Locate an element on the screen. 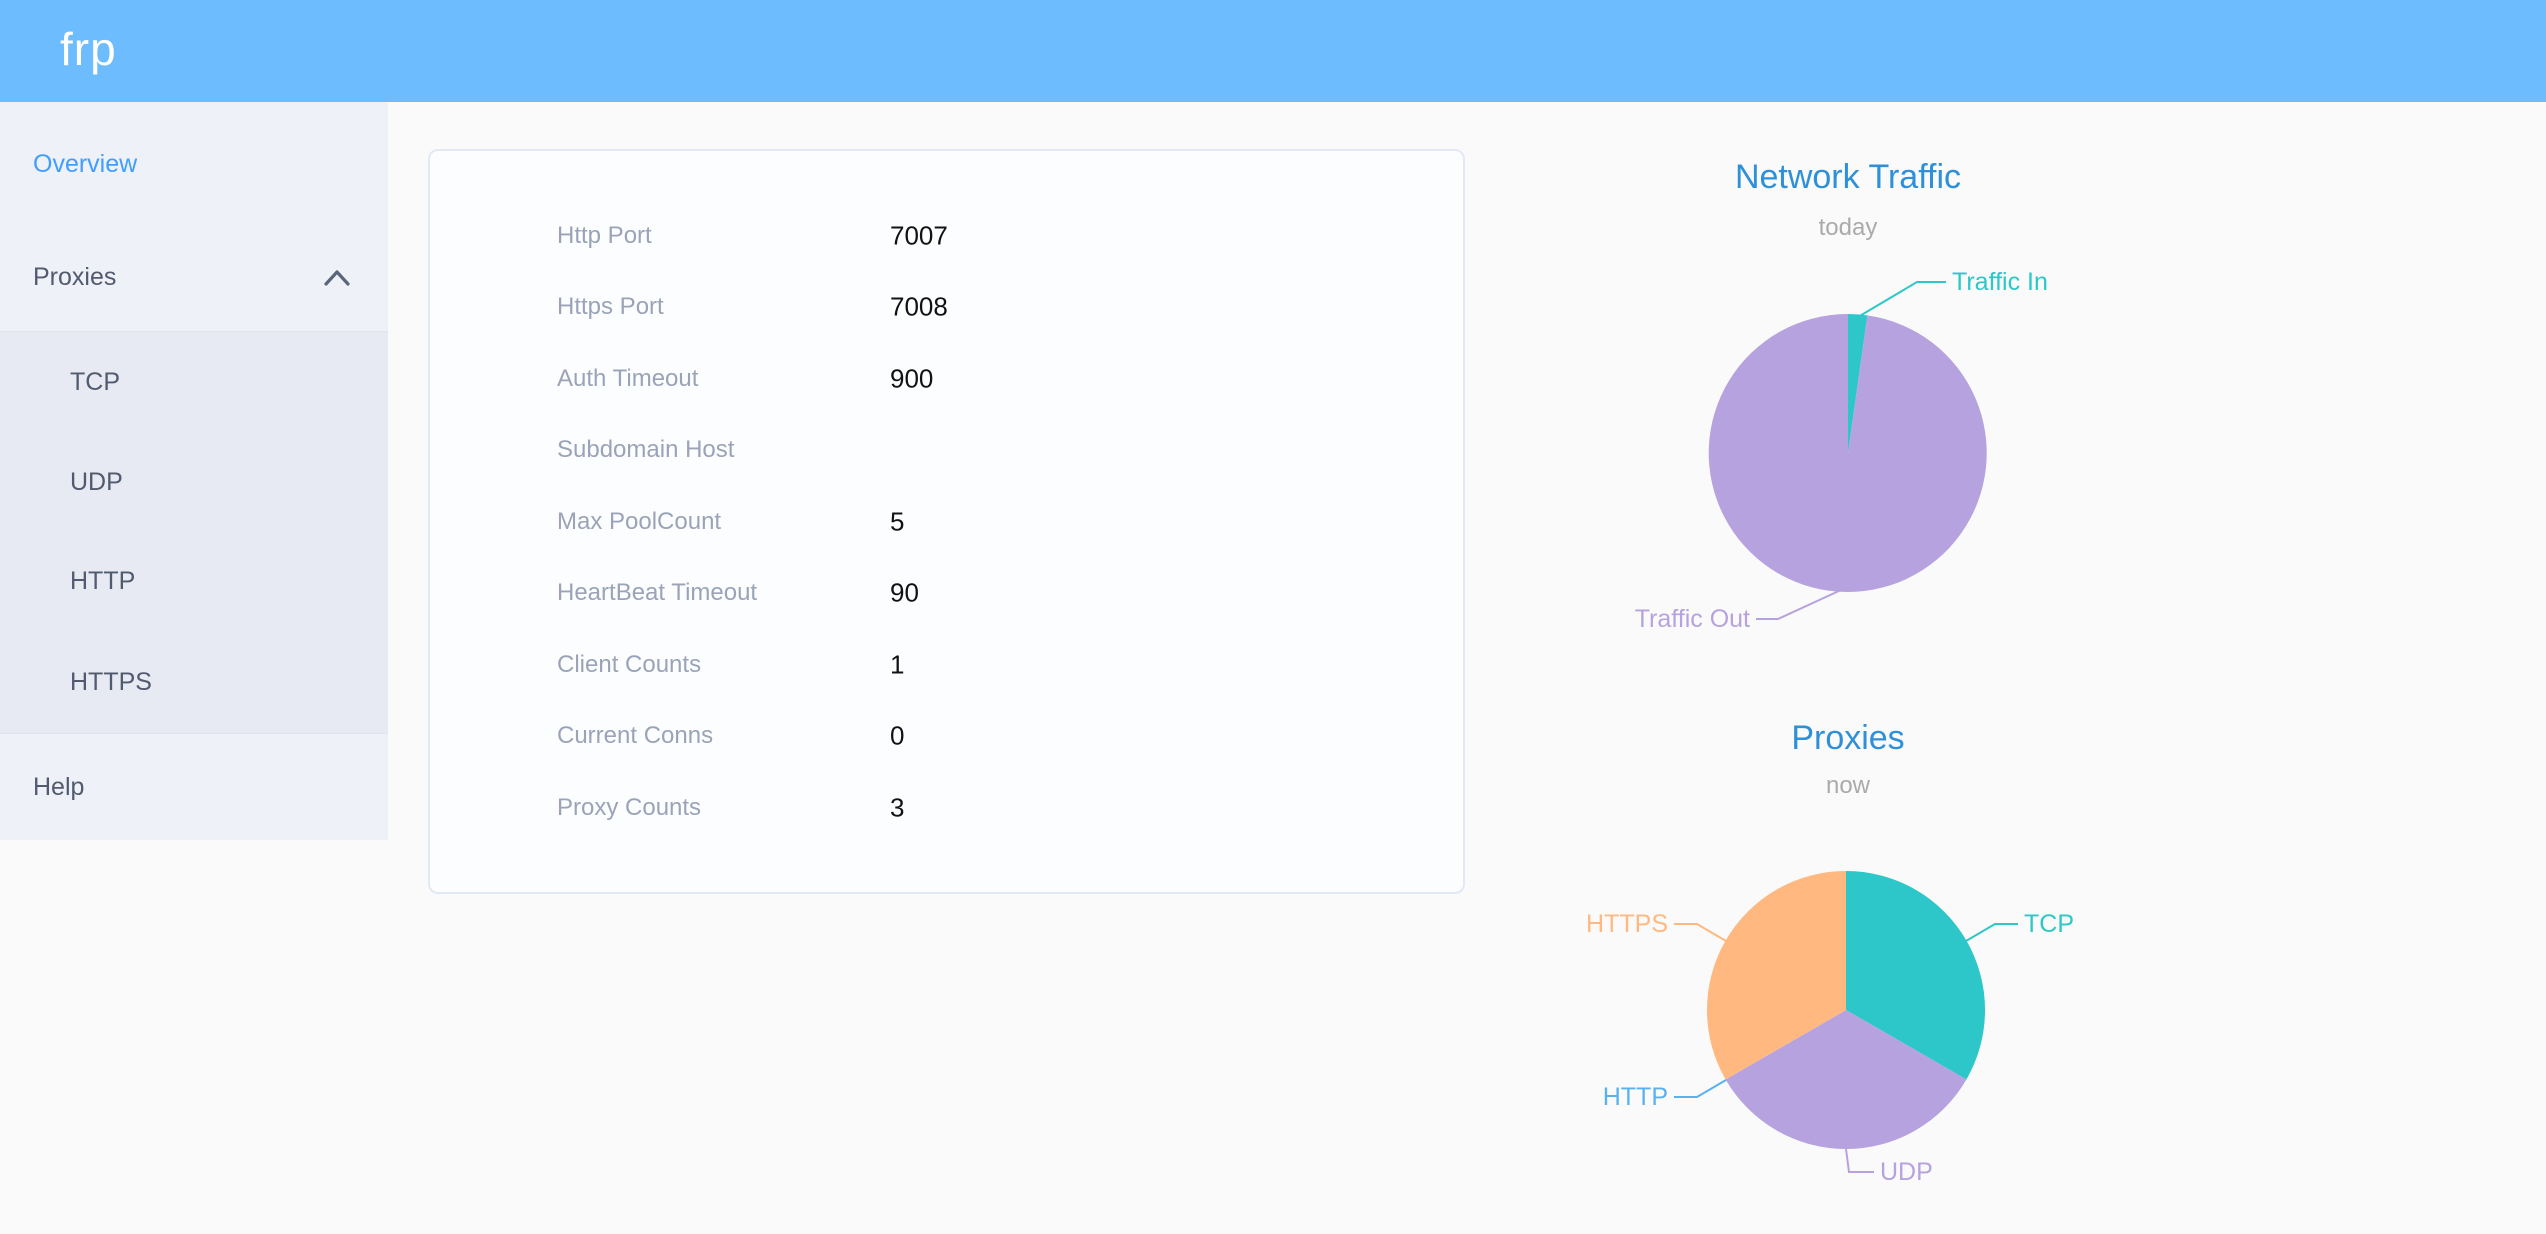 The height and width of the screenshot is (1234, 2546). pie-chart-proxies: TCP UDP HTTP HTTPS is located at coordinates (1830, 1028).